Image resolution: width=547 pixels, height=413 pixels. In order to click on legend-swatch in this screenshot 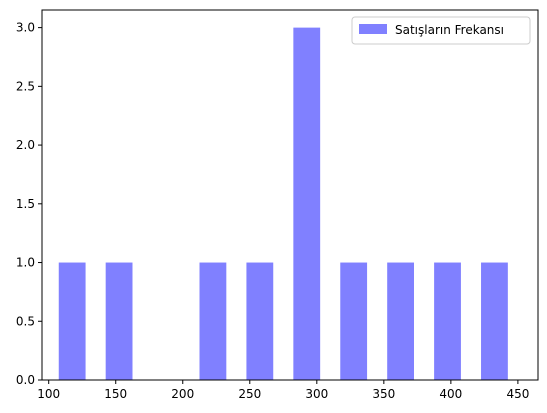, I will do `click(373, 29)`.